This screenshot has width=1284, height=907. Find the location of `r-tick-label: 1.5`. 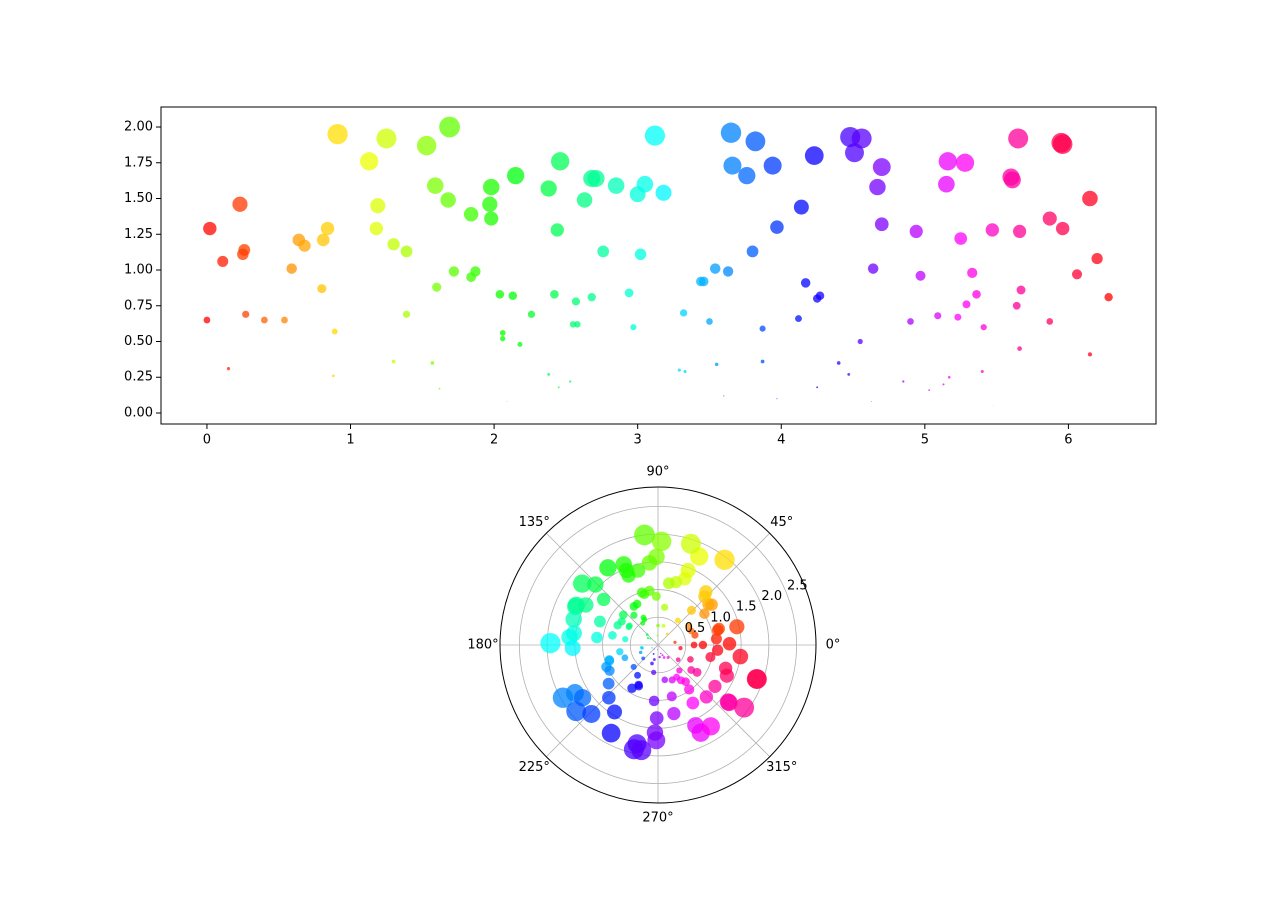

r-tick-label: 1.5 is located at coordinates (746, 607).